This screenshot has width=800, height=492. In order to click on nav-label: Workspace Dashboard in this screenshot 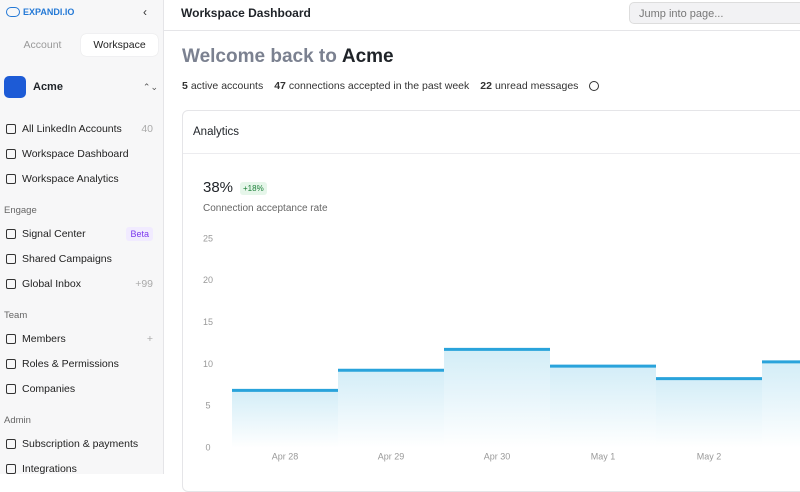, I will do `click(75, 153)`.